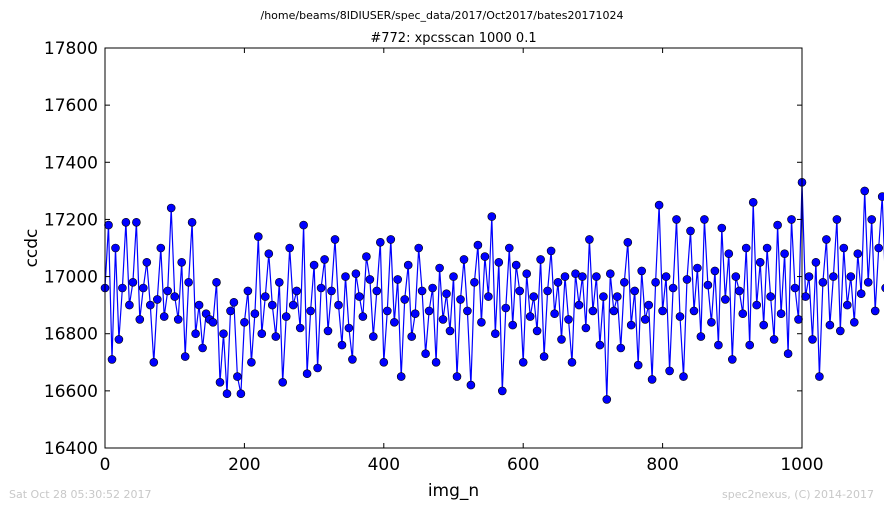  Describe the element at coordinates (105, 465) in the screenshot. I see `x-tick-label: 0` at that location.